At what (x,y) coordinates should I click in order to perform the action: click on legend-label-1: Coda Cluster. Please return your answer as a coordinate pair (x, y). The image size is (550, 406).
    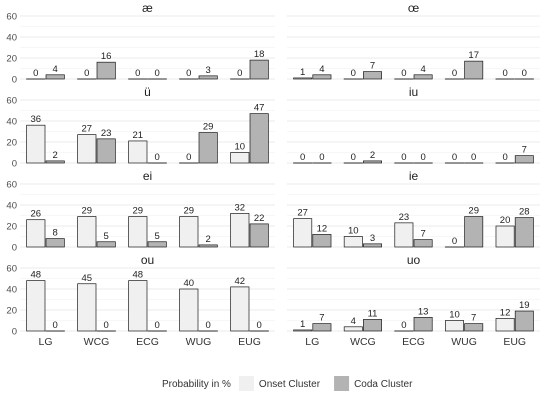
    Looking at the image, I should click on (383, 384).